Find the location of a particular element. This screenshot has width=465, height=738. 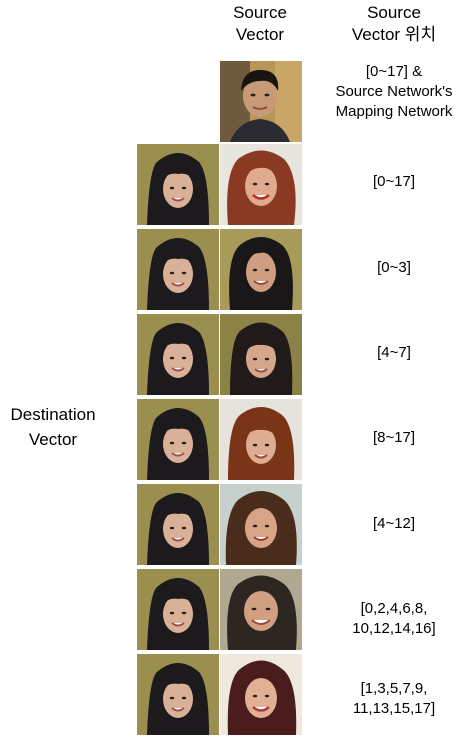

source-face-illustration is located at coordinates (261, 101).